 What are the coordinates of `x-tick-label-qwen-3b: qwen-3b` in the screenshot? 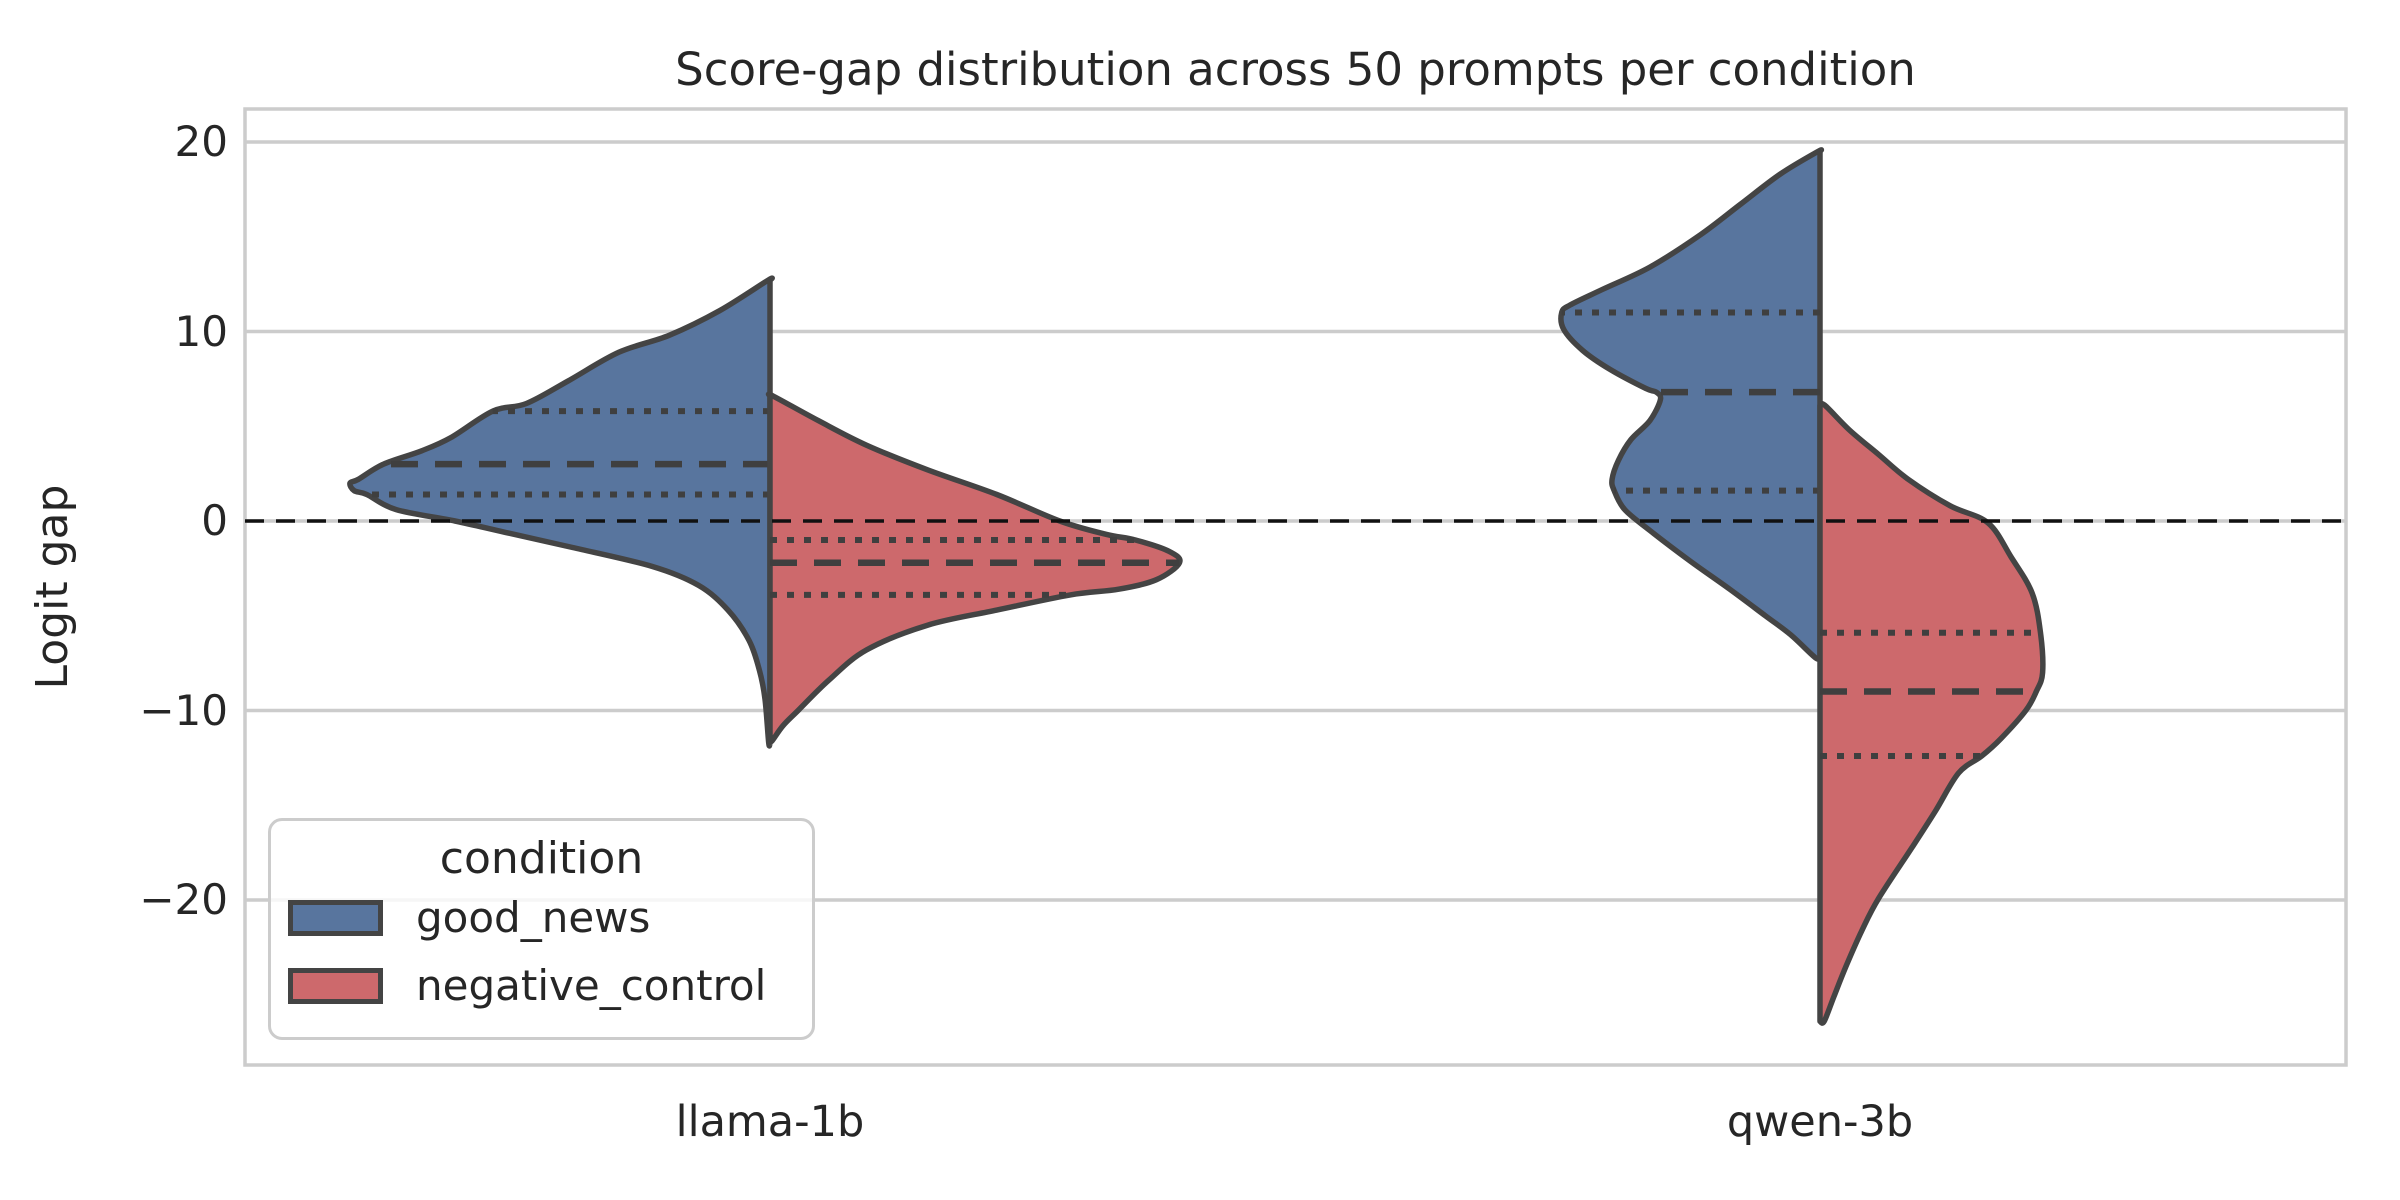 It's located at (1820, 1122).